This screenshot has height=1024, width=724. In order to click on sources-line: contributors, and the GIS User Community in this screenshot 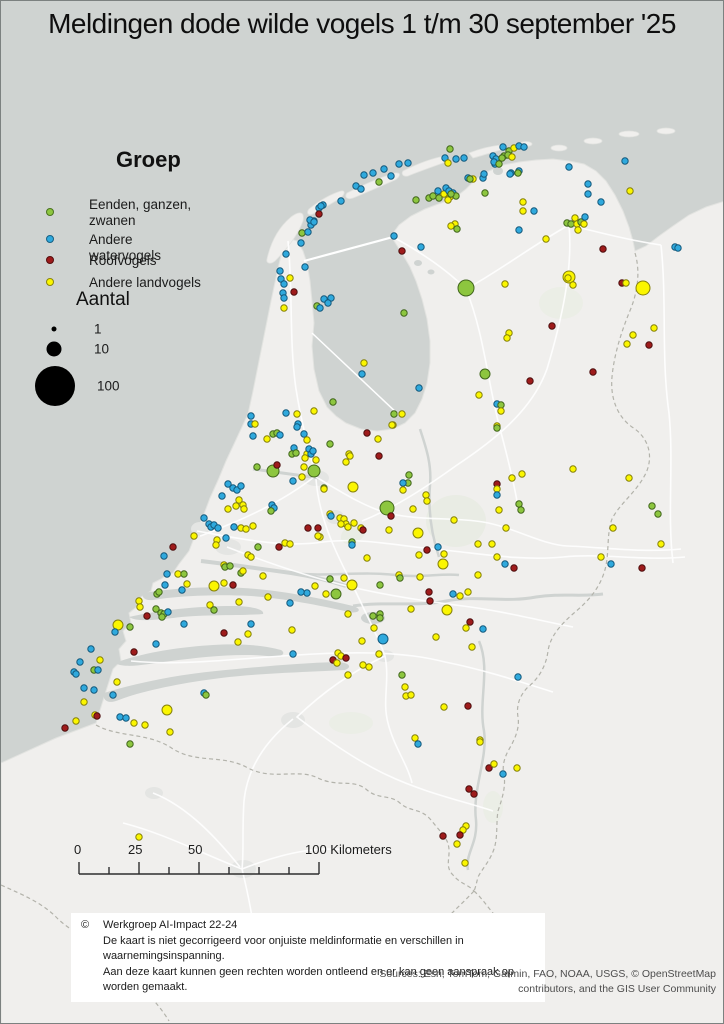, I will do `click(617, 989)`.